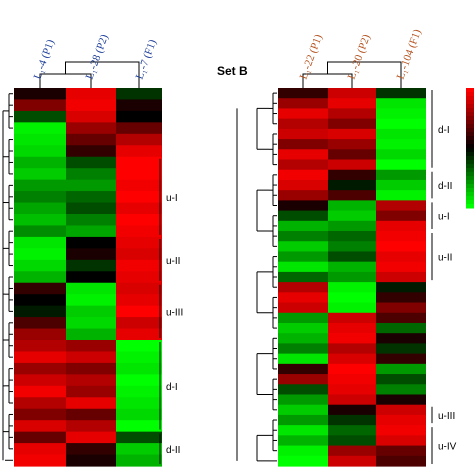 The image size is (474, 474). What do you see at coordinates (352, 74) in the screenshot?
I see `column-dendrogram-b` at bounding box center [352, 74].